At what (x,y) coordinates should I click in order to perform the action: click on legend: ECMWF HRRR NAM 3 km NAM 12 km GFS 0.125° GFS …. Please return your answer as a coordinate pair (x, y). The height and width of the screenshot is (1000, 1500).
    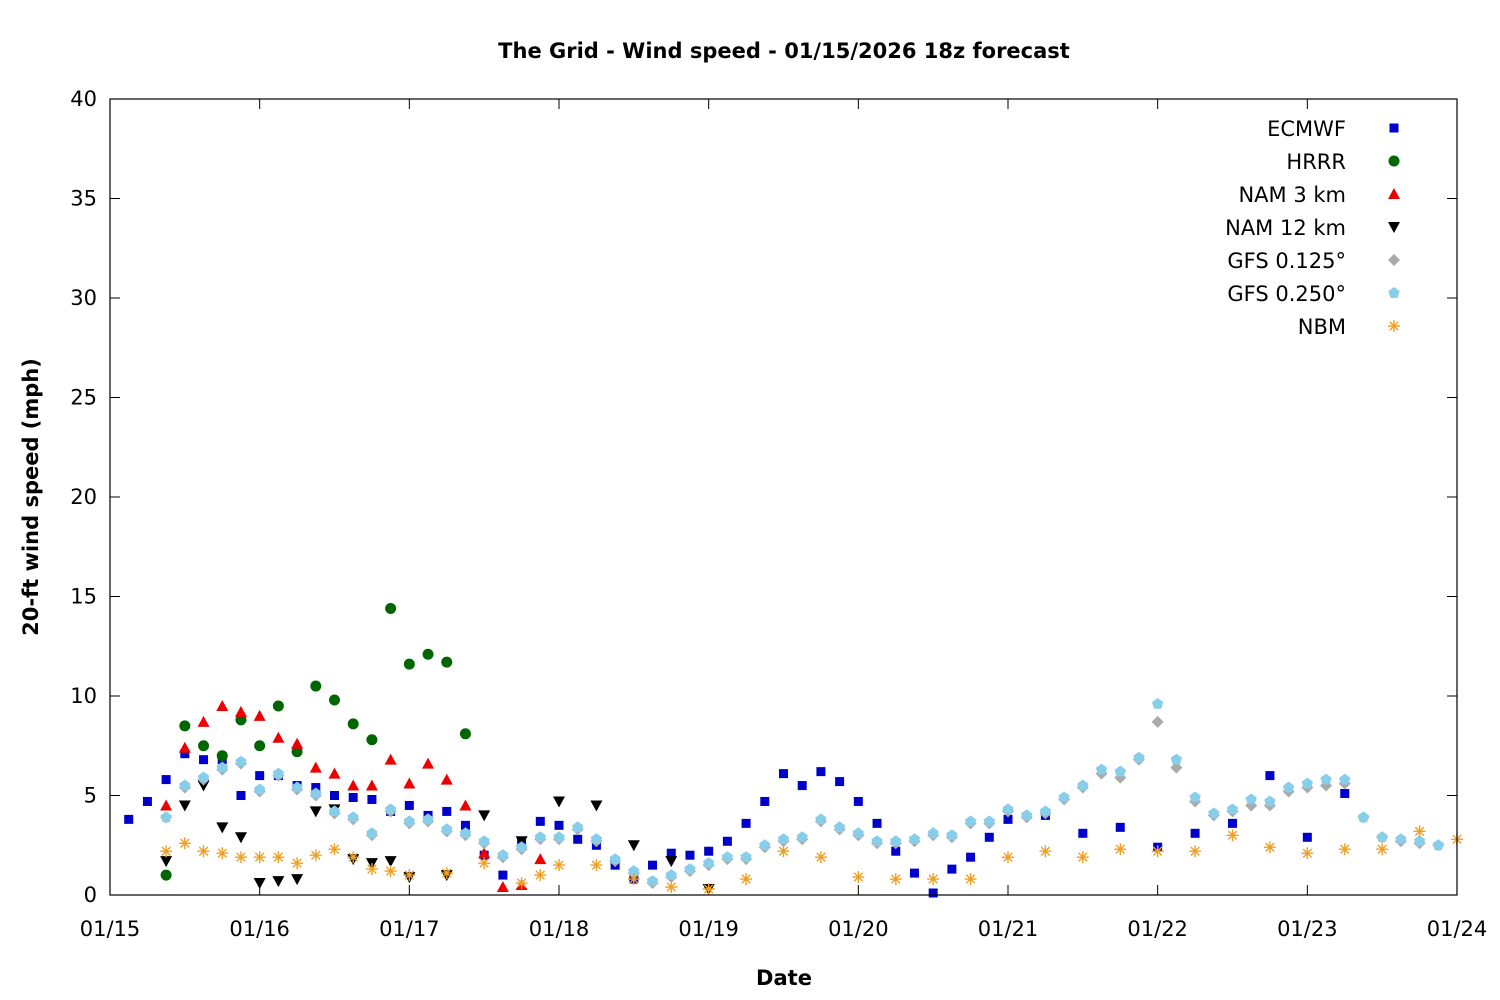
    Looking at the image, I should click on (1312, 228).